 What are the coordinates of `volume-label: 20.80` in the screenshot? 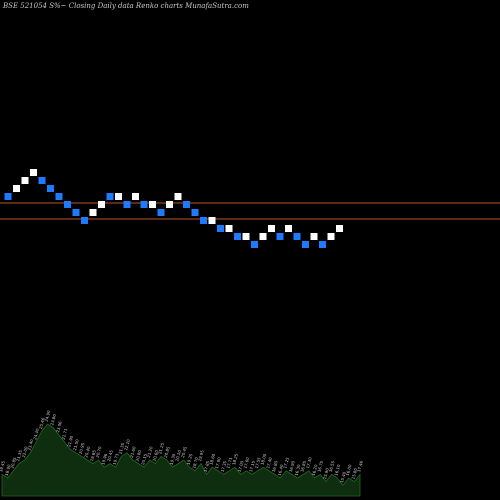 It's located at (139, 455).